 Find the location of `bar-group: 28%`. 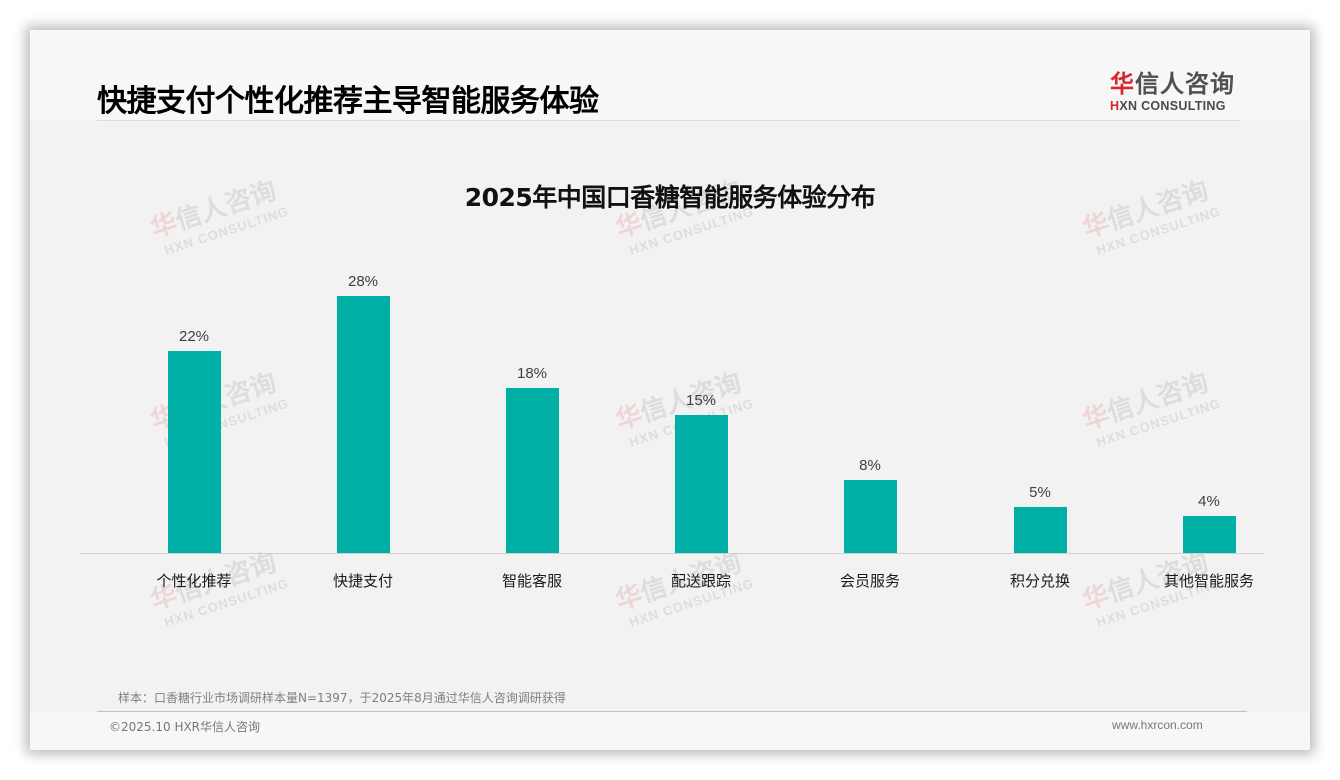

bar-group: 28% is located at coordinates (363, 413).